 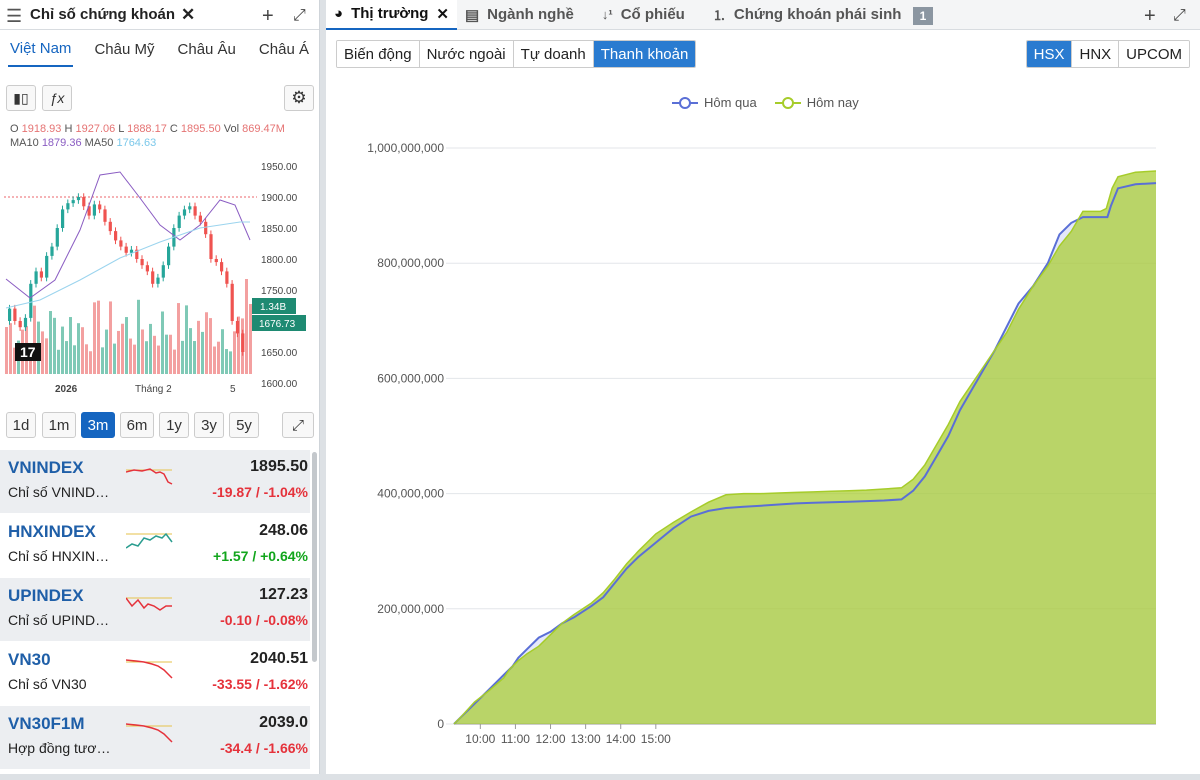 What do you see at coordinates (807, 15) in the screenshot?
I see `tab-phai-sinh: ⒈ Chứng khoán phái sinh` at bounding box center [807, 15].